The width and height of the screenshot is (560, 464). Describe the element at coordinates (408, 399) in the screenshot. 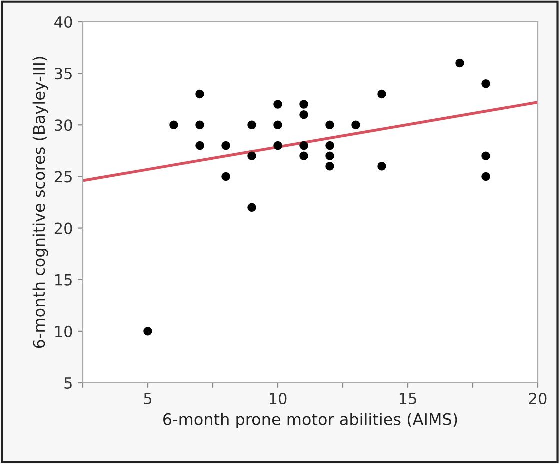

I see `x-tick-label: 15` at that location.